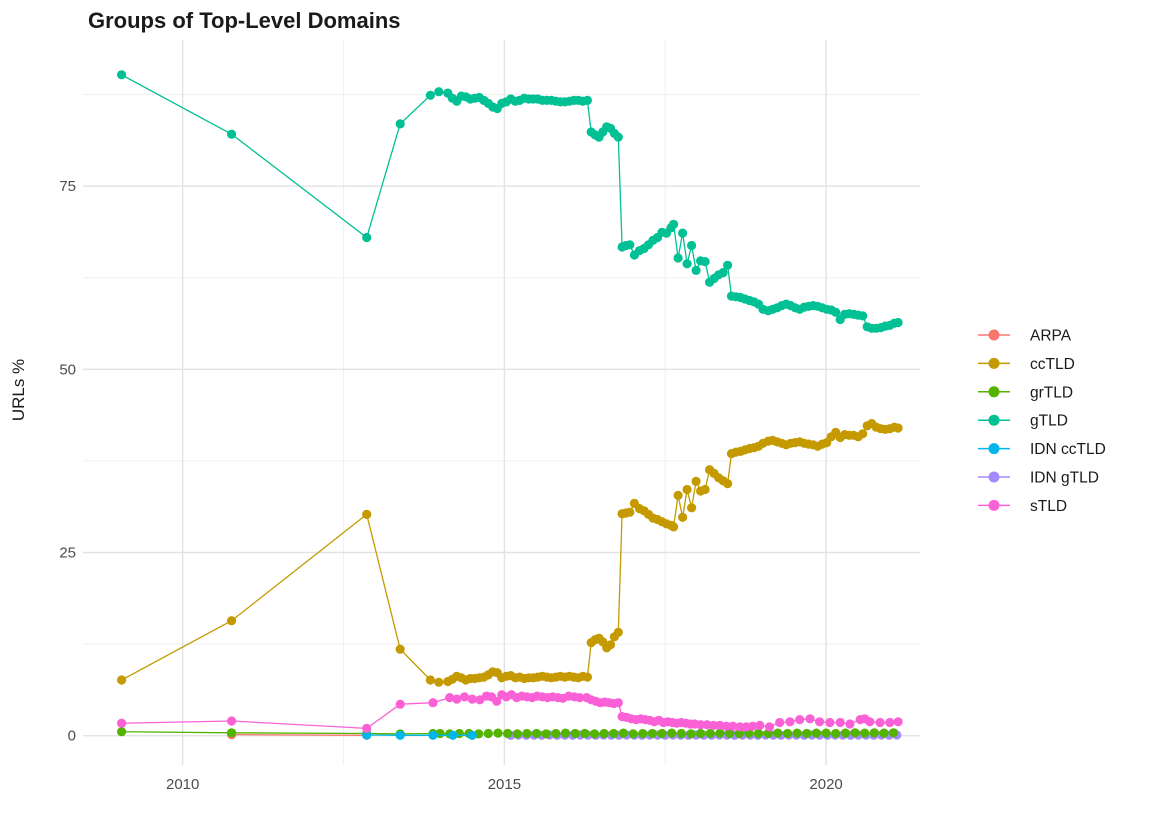 This screenshot has height=827, width=1164. I want to click on legend-item-idn-cctld: IDN ccTLD, so click(1042, 449).